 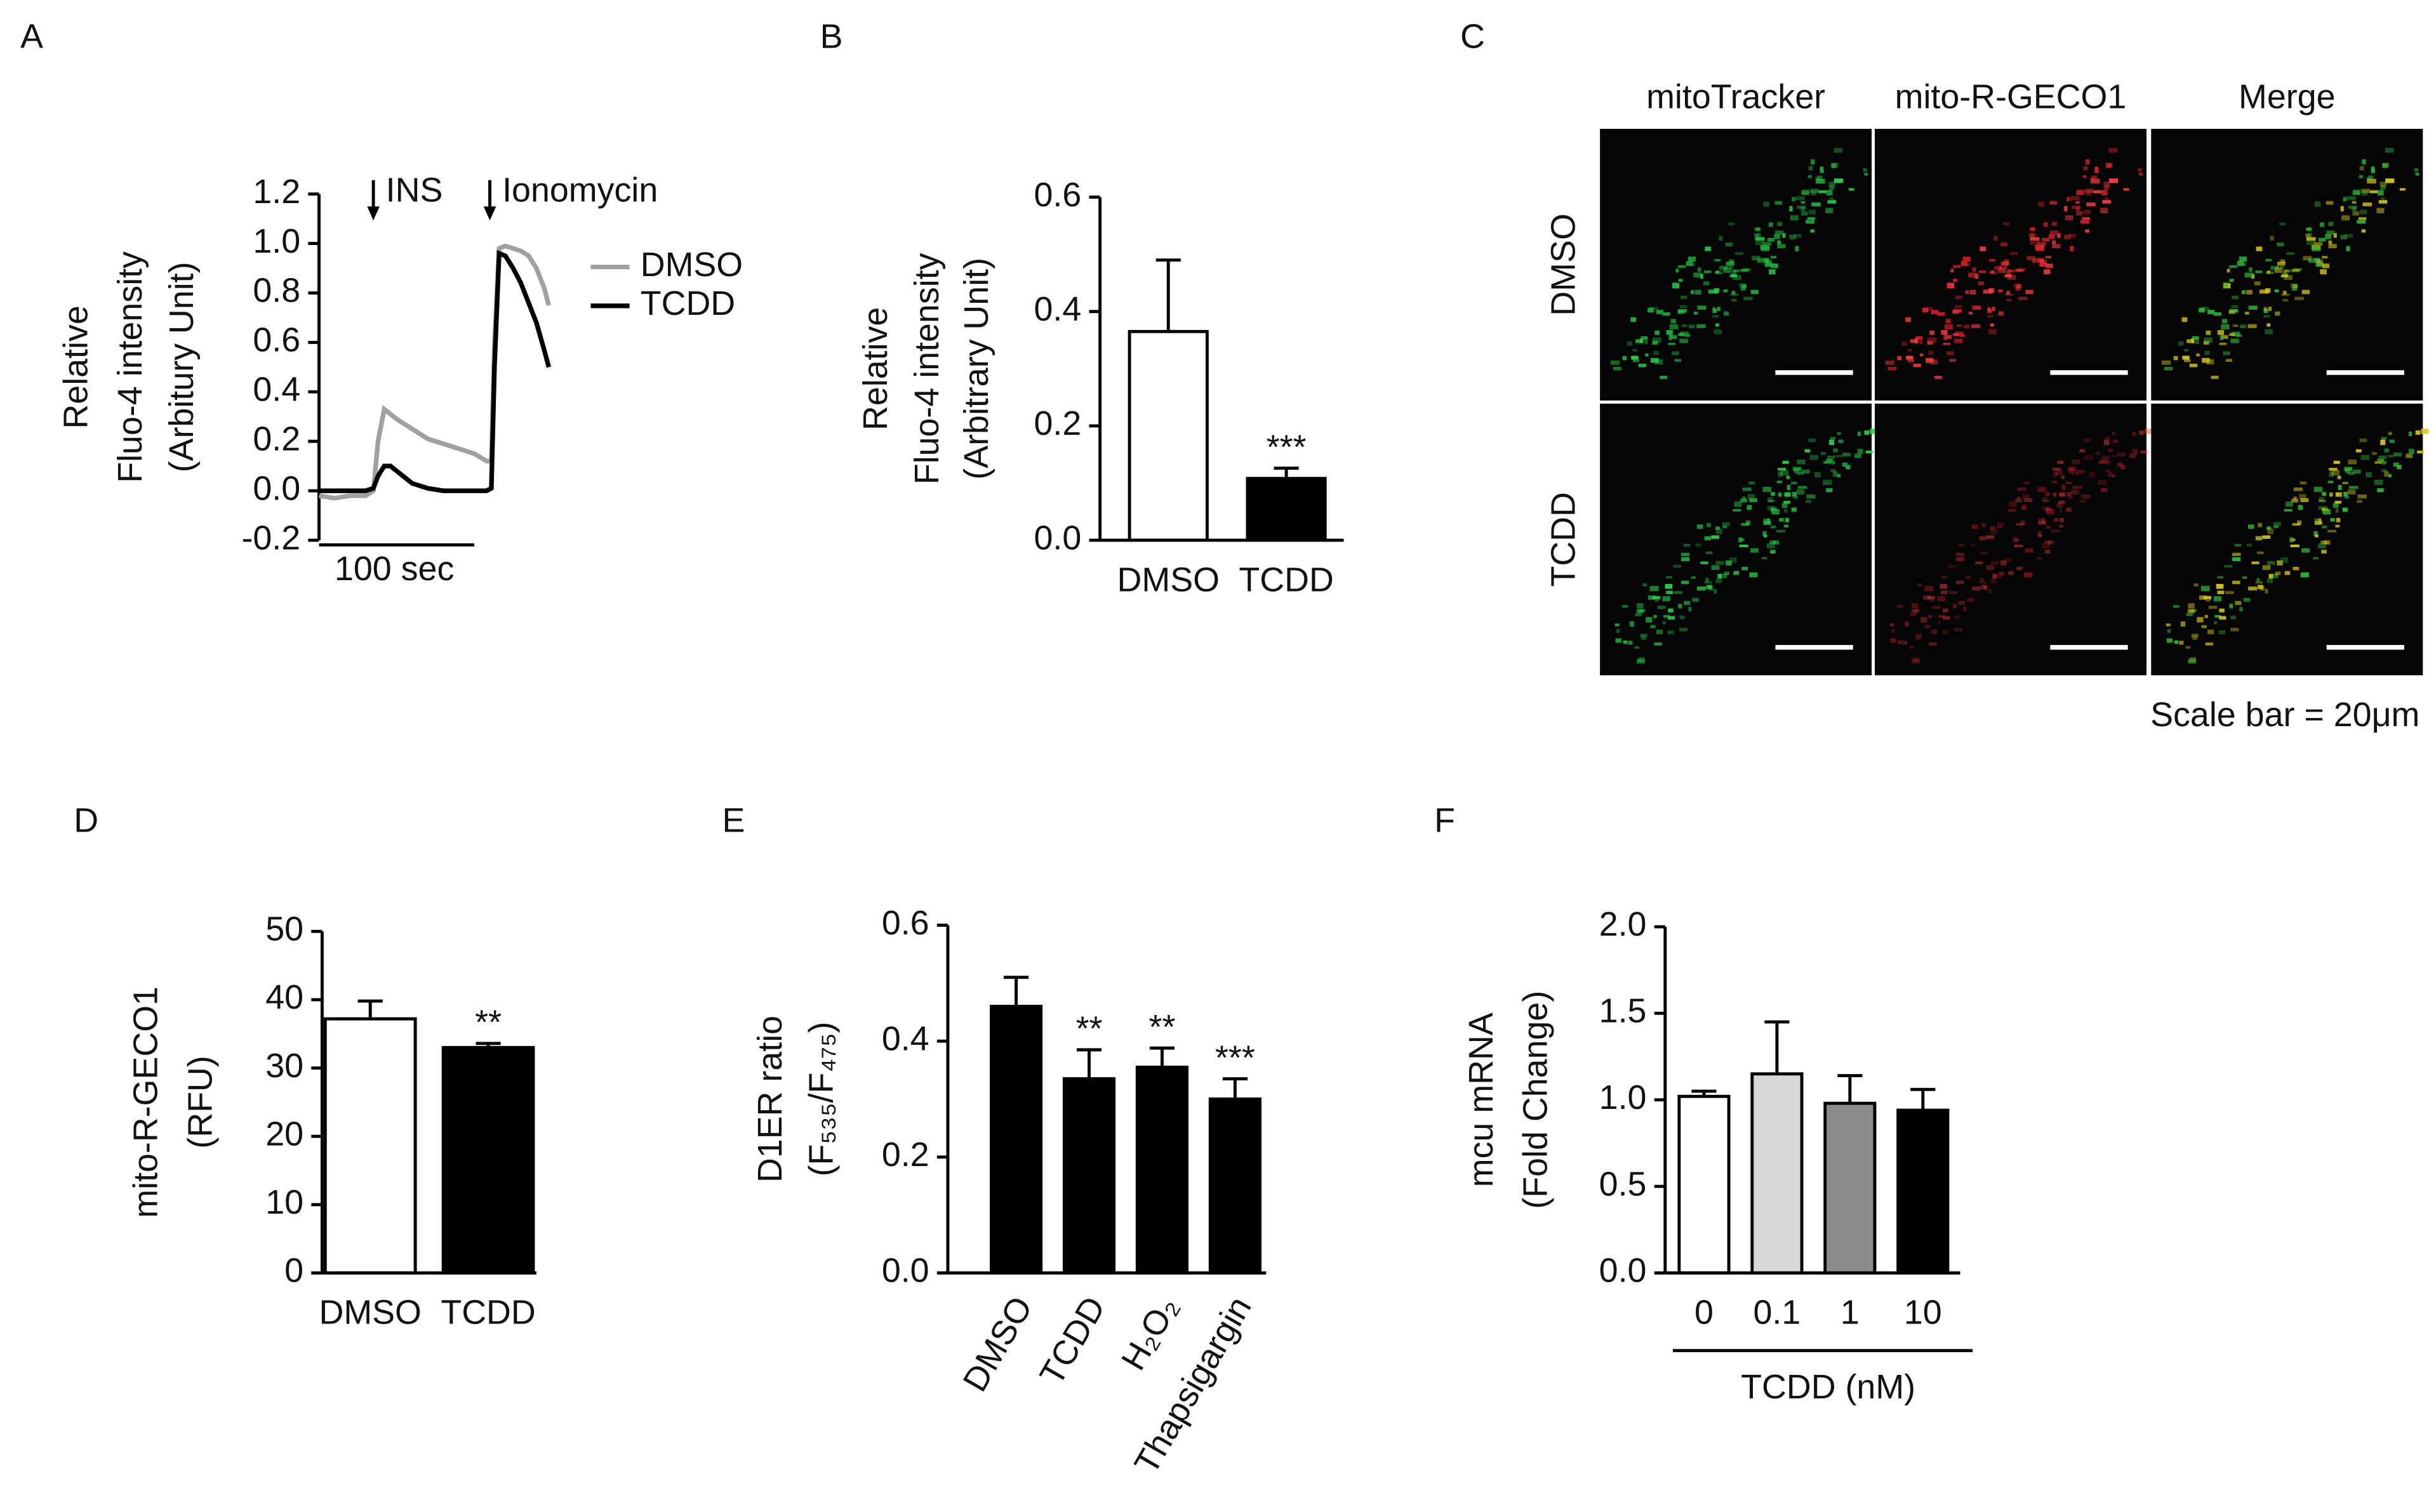 What do you see at coordinates (1162, 1027) in the screenshot?
I see `significance-label: **` at bounding box center [1162, 1027].